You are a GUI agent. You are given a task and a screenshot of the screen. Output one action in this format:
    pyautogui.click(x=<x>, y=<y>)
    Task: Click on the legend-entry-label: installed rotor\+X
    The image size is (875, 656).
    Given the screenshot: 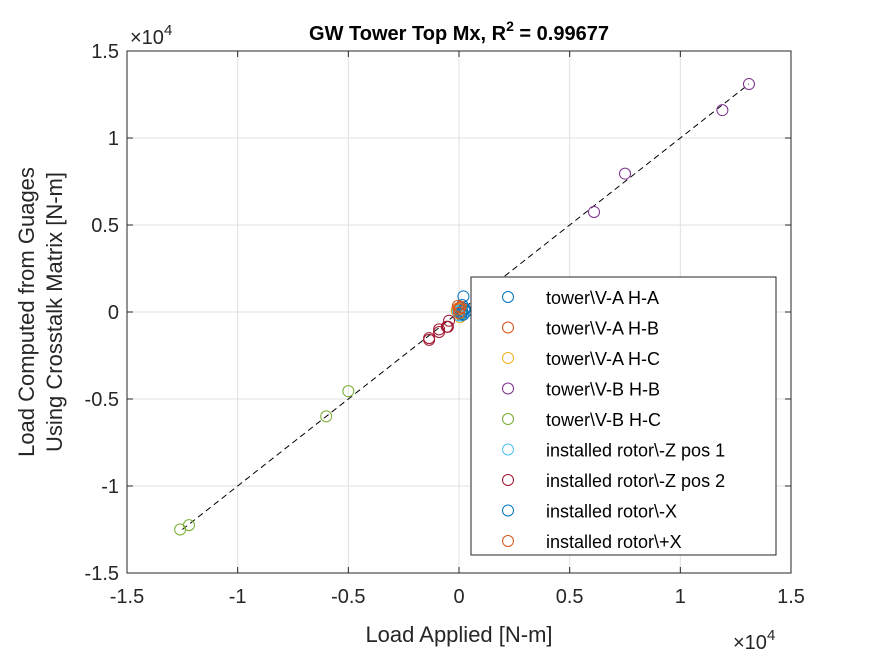 What is the action you would take?
    pyautogui.click(x=614, y=542)
    